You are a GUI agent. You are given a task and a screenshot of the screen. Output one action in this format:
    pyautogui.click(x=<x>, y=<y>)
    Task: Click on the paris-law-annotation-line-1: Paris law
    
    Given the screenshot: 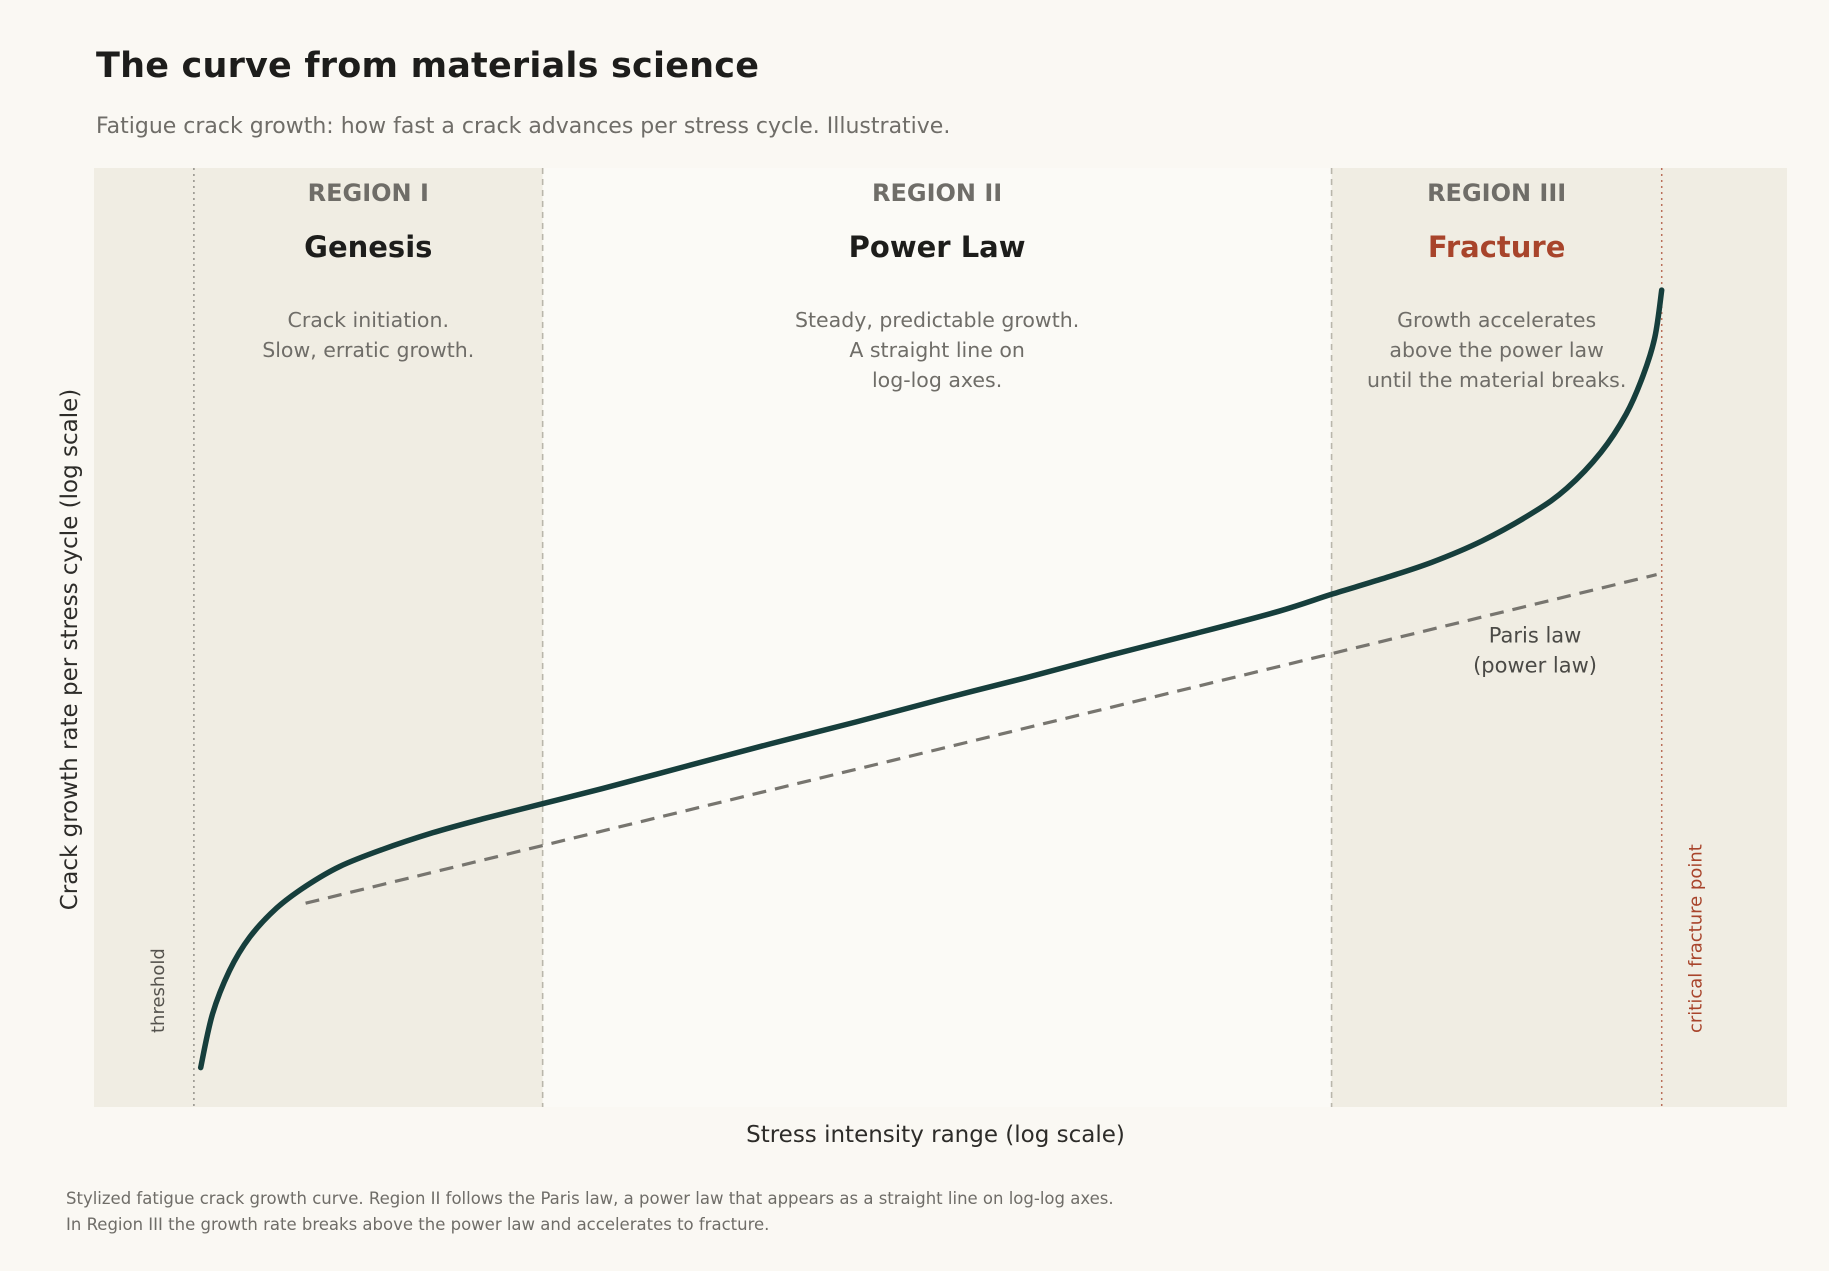 What is the action you would take?
    pyautogui.click(x=1535, y=636)
    